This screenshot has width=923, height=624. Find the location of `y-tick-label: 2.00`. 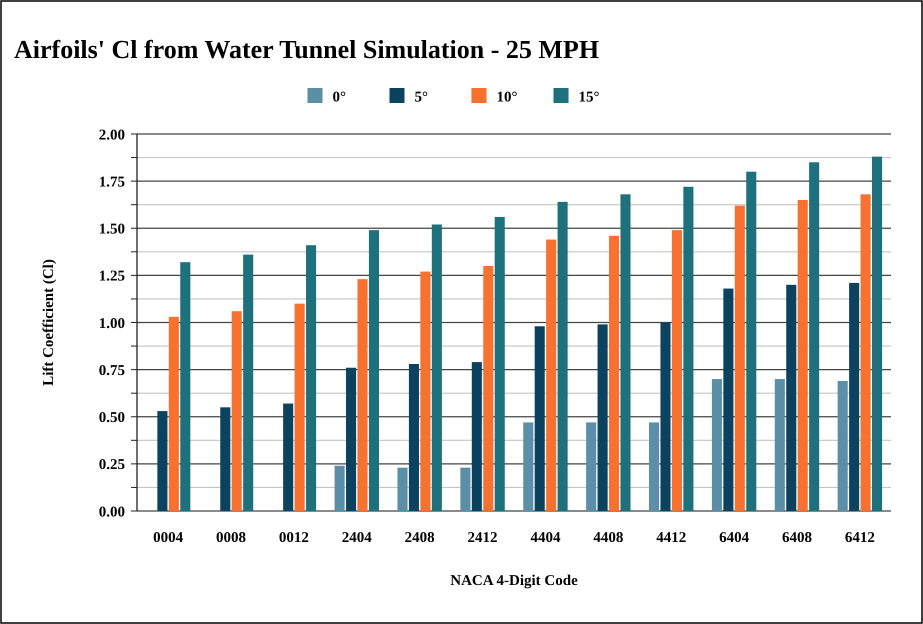

y-tick-label: 2.00 is located at coordinates (111, 135).